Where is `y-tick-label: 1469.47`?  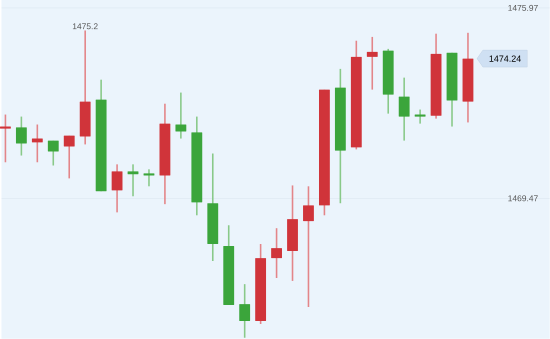 y-tick-label: 1469.47 is located at coordinates (523, 198).